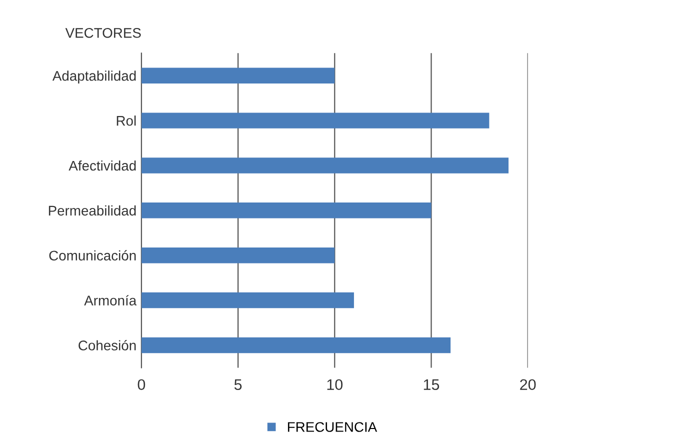 This screenshot has width=690, height=443. What do you see at coordinates (333, 427) in the screenshot?
I see `legend-label: FRECUENCIA` at bounding box center [333, 427].